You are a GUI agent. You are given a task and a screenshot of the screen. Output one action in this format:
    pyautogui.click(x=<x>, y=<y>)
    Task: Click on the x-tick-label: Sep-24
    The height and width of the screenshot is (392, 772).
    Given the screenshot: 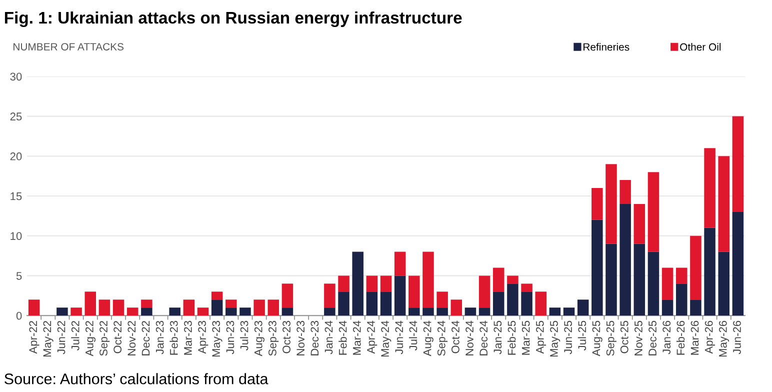 What is the action you would take?
    pyautogui.click(x=442, y=338)
    